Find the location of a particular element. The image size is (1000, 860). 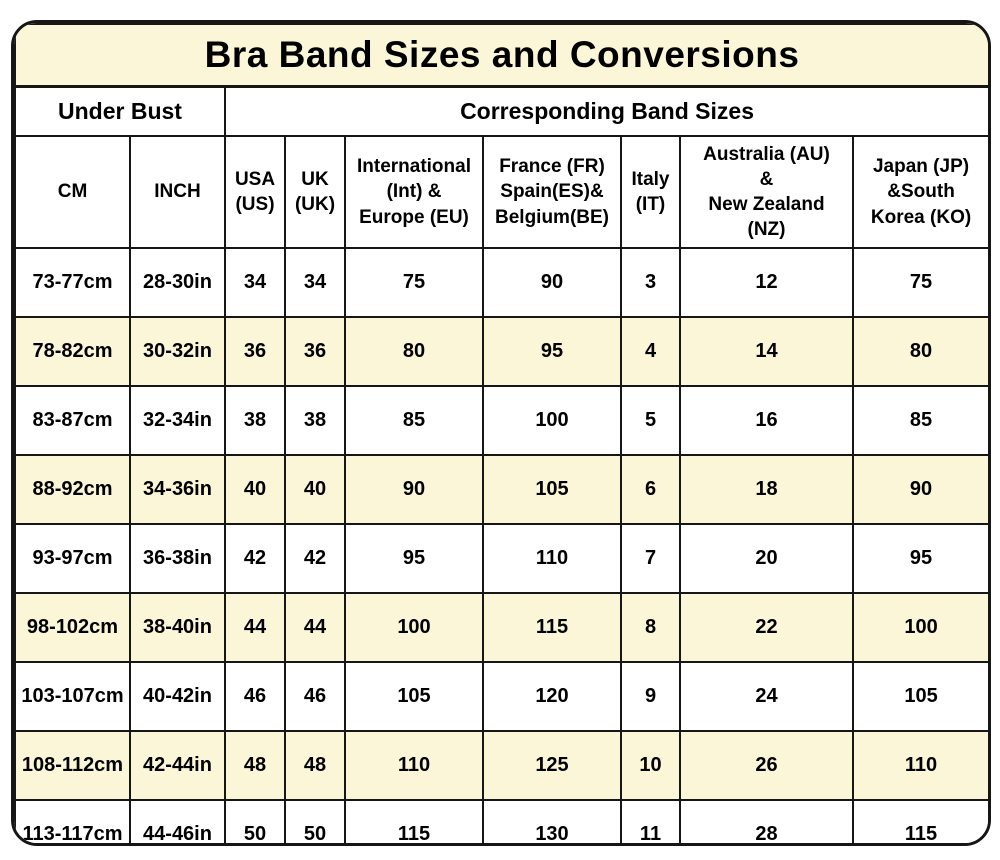

table-cell: 42-44in is located at coordinates (177, 765).